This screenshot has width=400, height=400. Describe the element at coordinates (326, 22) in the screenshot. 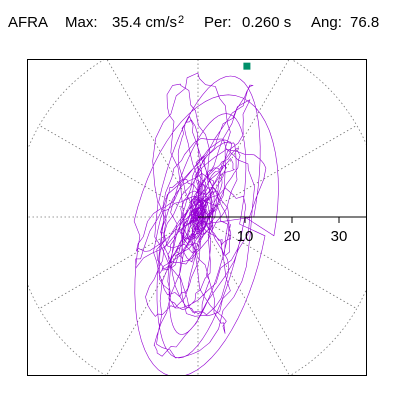

I see `angle-label: Ang:` at that location.